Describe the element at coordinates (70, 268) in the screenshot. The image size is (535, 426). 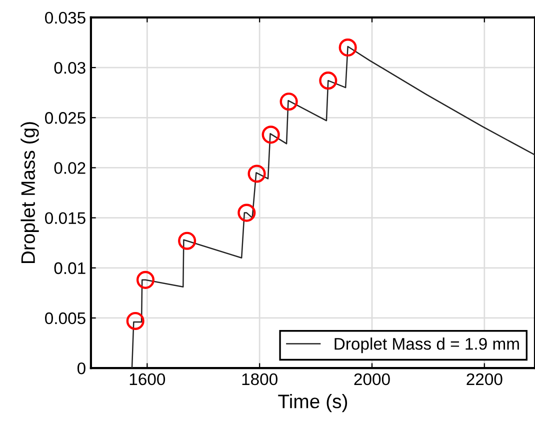
I see `y-tick-label: 0.01` at that location.